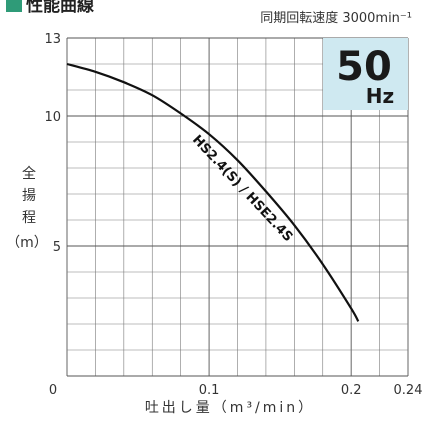 The height and width of the screenshot is (421, 427). Describe the element at coordinates (336, 18) in the screenshot. I see `speed-label: 同期回転速度 3000min⁻¹` at that location.